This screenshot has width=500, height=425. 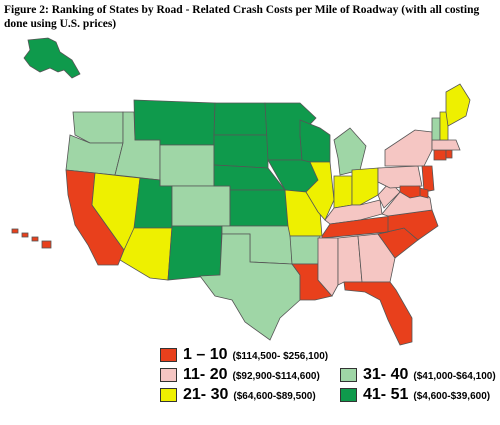 I want to click on legend-label-41-51: 41- 51, so click(x=386, y=394).